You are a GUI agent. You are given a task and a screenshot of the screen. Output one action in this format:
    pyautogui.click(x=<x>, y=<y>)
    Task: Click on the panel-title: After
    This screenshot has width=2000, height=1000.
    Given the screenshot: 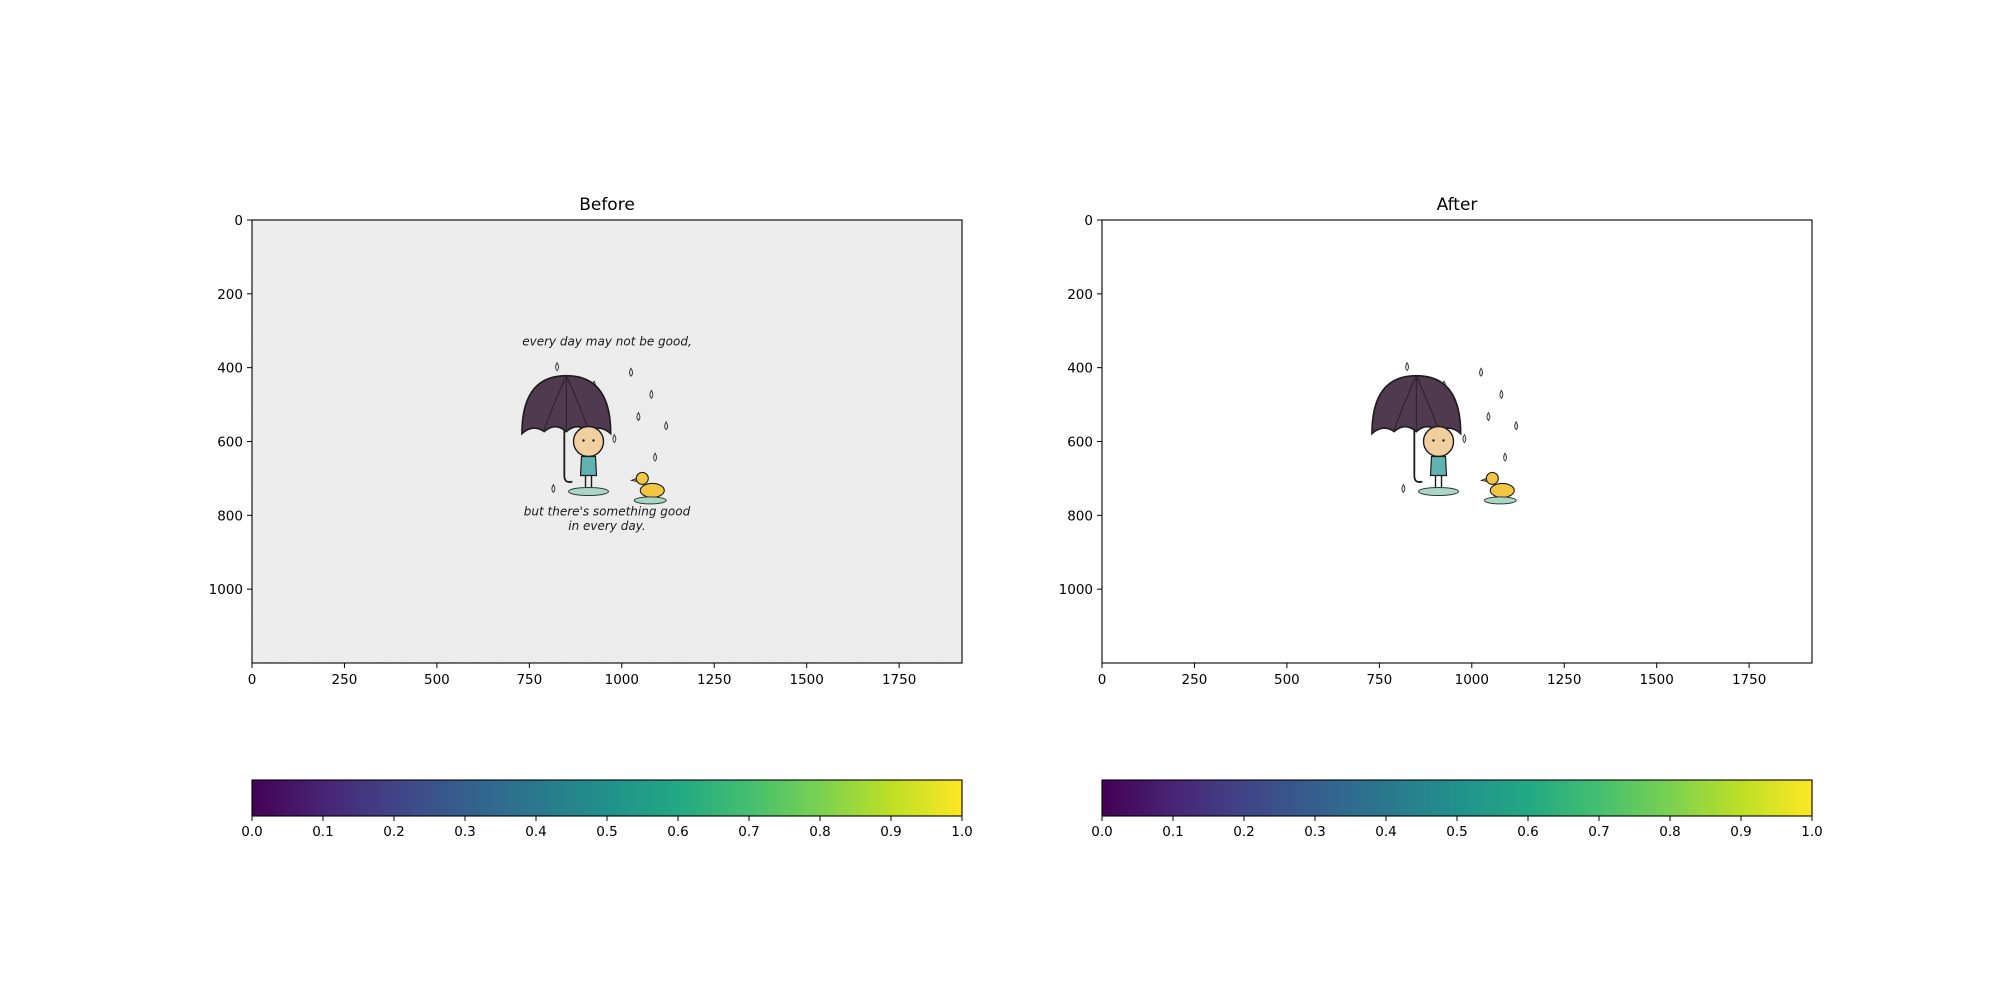 What is the action you would take?
    pyautogui.click(x=1457, y=205)
    